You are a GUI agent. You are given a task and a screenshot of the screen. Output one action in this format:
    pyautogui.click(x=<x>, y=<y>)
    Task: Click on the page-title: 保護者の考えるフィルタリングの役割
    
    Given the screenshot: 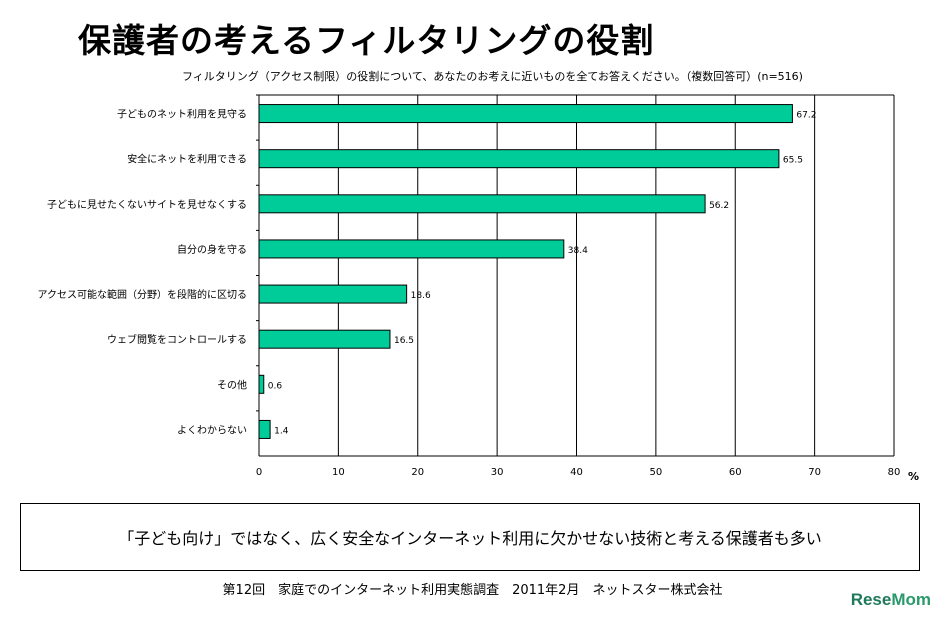 What is the action you would take?
    pyautogui.click(x=366, y=40)
    